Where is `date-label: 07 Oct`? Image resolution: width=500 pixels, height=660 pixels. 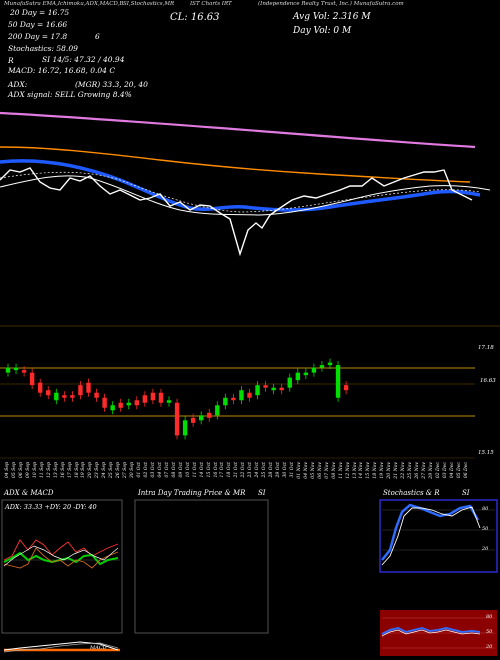
date-label: 07 Oct is located at coordinates (167, 470).